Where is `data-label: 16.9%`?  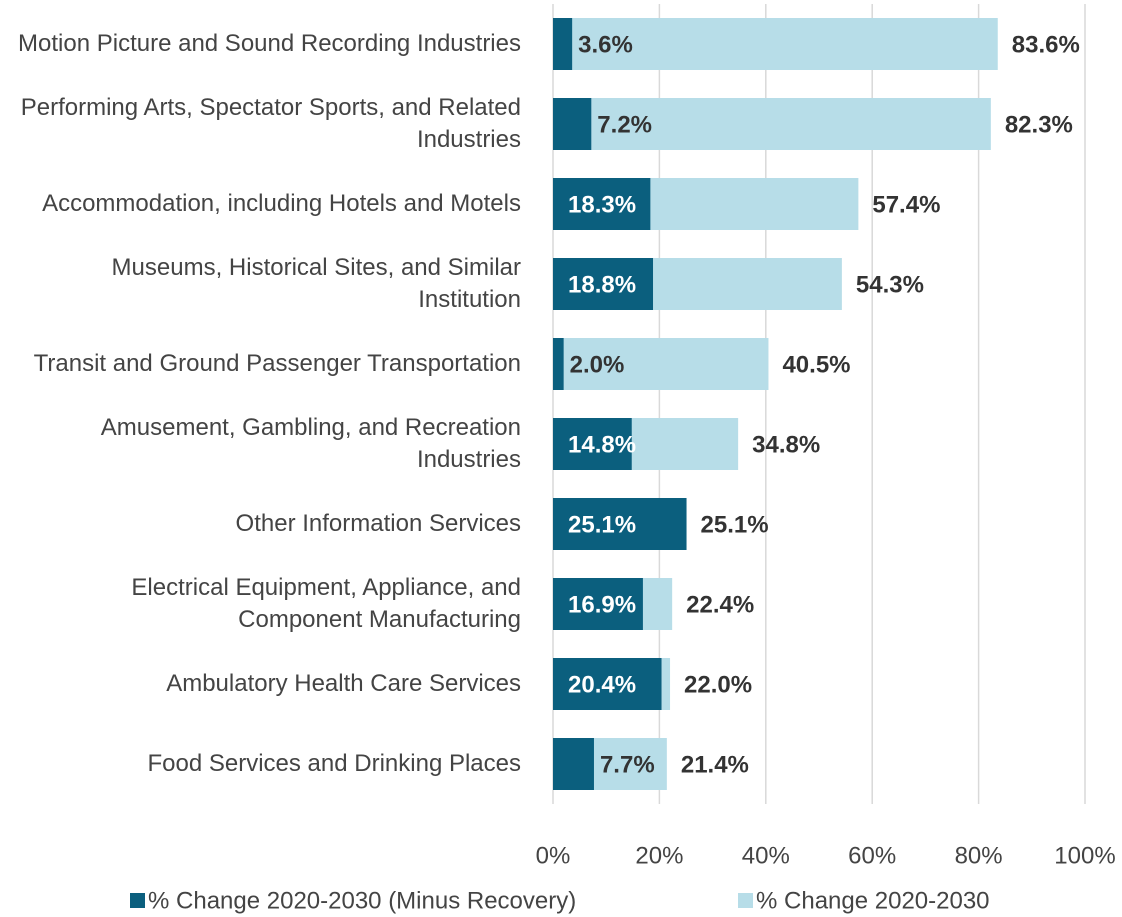
data-label: 16.9% is located at coordinates (602, 604).